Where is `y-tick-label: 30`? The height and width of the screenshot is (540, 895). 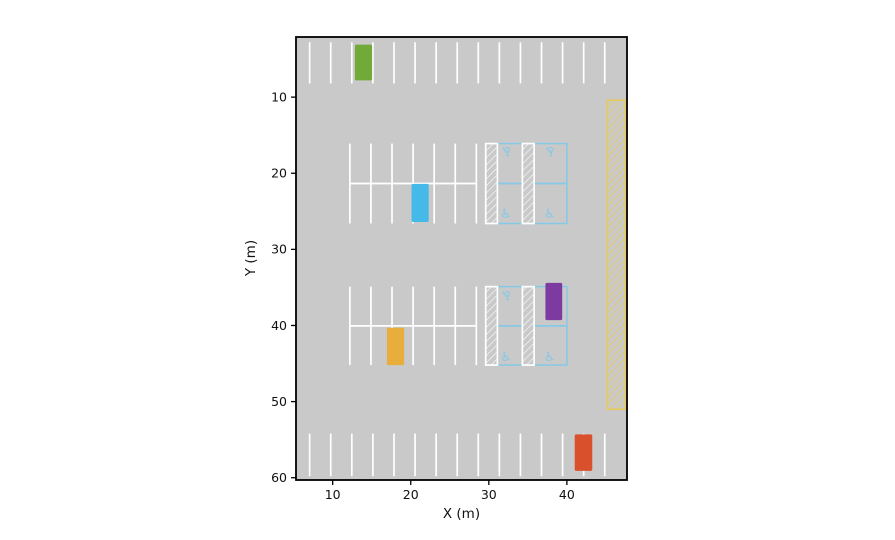
y-tick-label: 30 is located at coordinates (279, 249).